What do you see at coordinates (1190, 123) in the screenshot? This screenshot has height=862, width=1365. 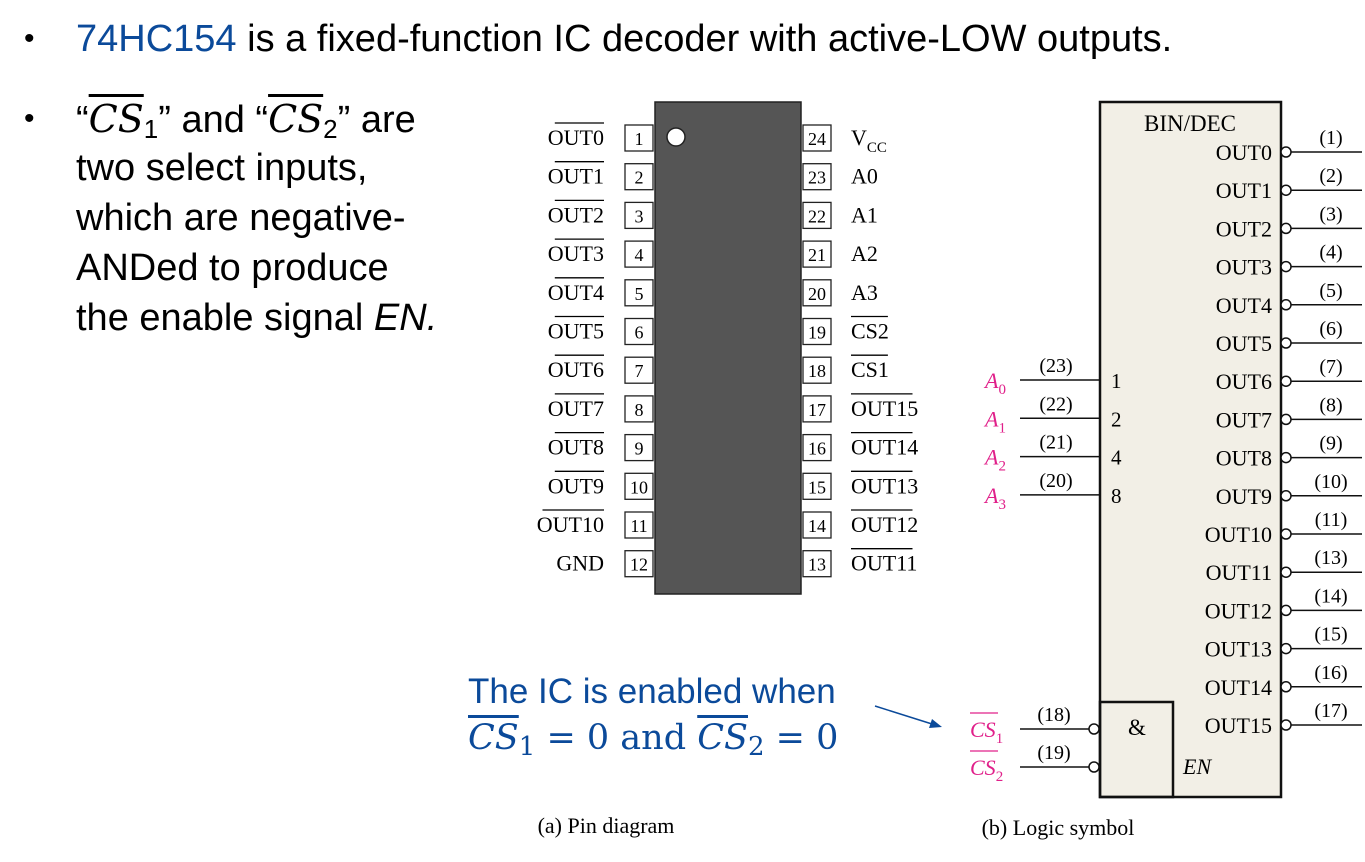 I see `symbol-title: BIN/DEC` at bounding box center [1190, 123].